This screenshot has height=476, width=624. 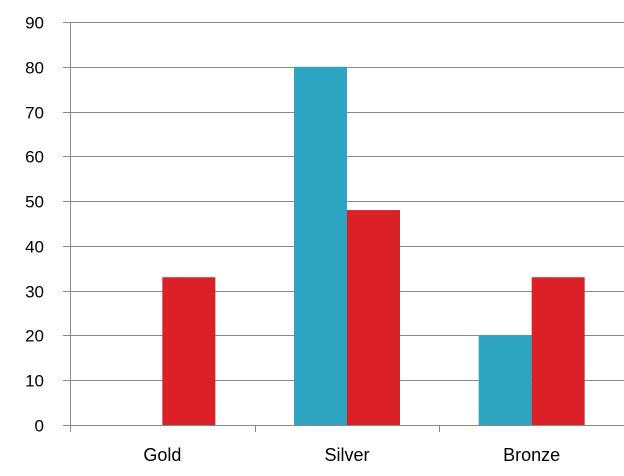 I want to click on y-tick-label: 40, so click(x=34, y=247).